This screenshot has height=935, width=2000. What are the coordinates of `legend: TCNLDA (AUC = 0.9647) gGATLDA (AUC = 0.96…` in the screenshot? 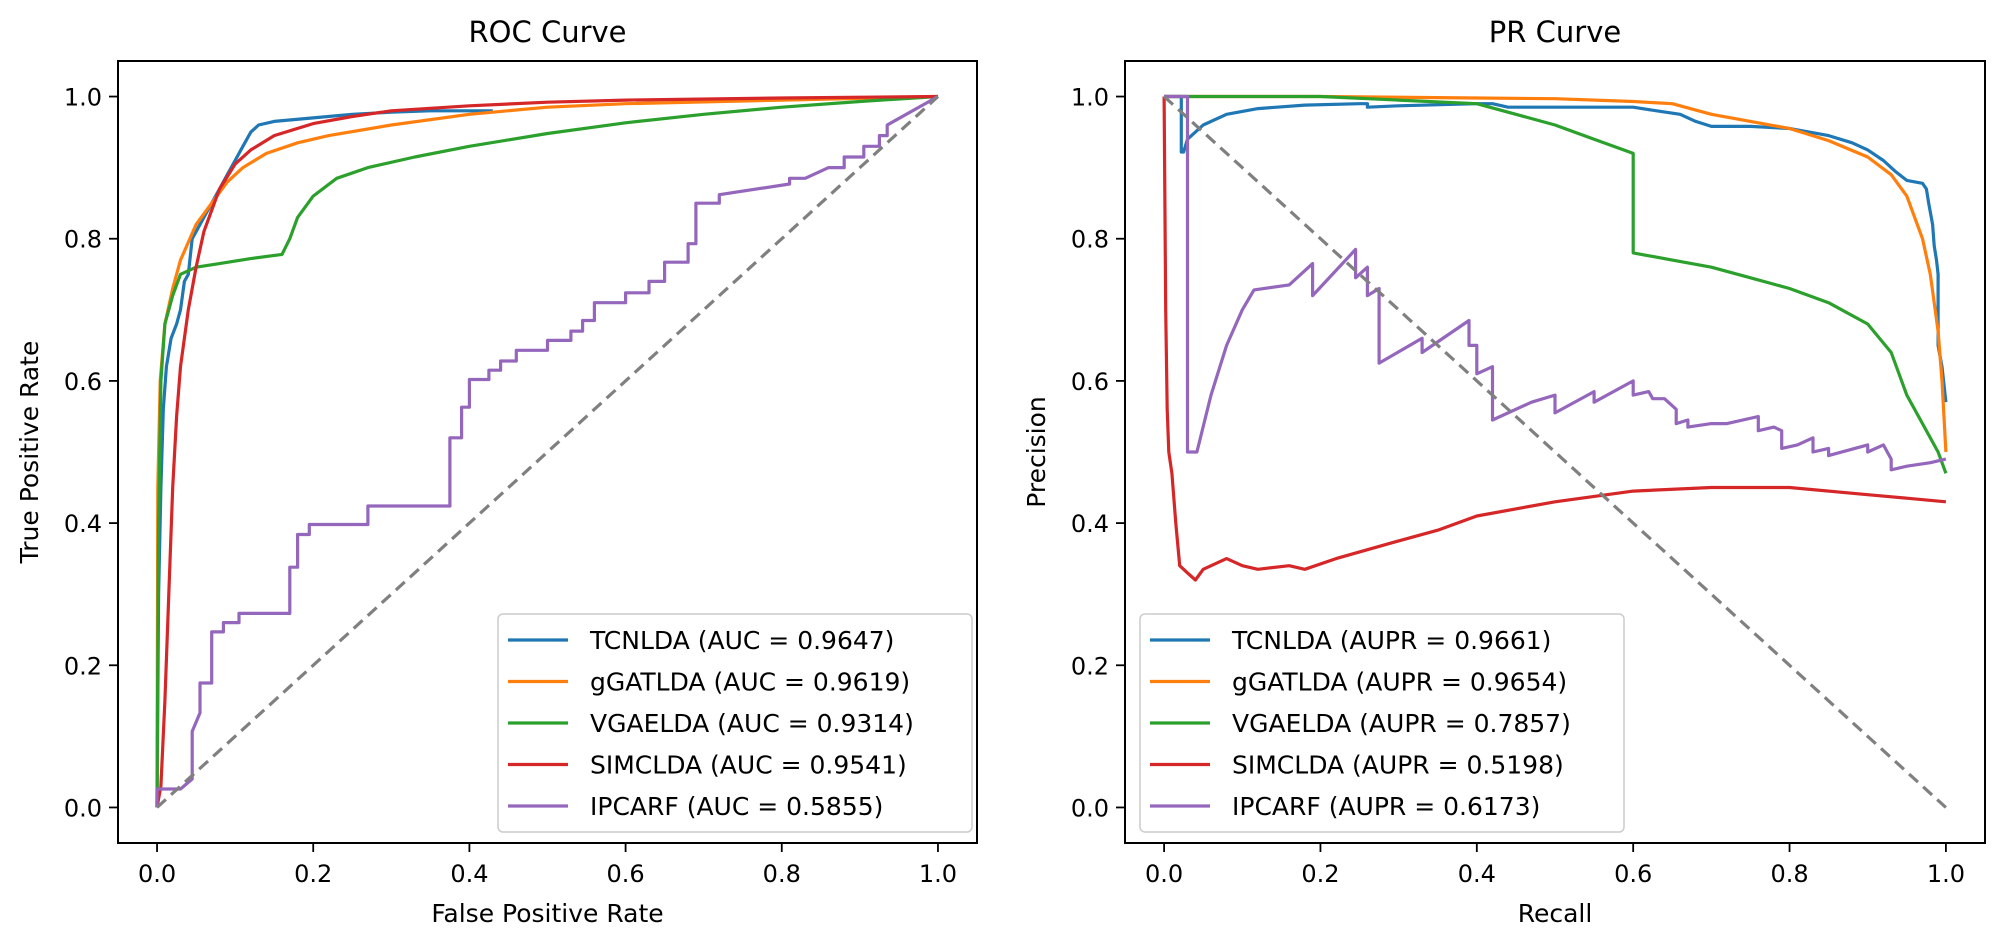 It's located at (735, 723).